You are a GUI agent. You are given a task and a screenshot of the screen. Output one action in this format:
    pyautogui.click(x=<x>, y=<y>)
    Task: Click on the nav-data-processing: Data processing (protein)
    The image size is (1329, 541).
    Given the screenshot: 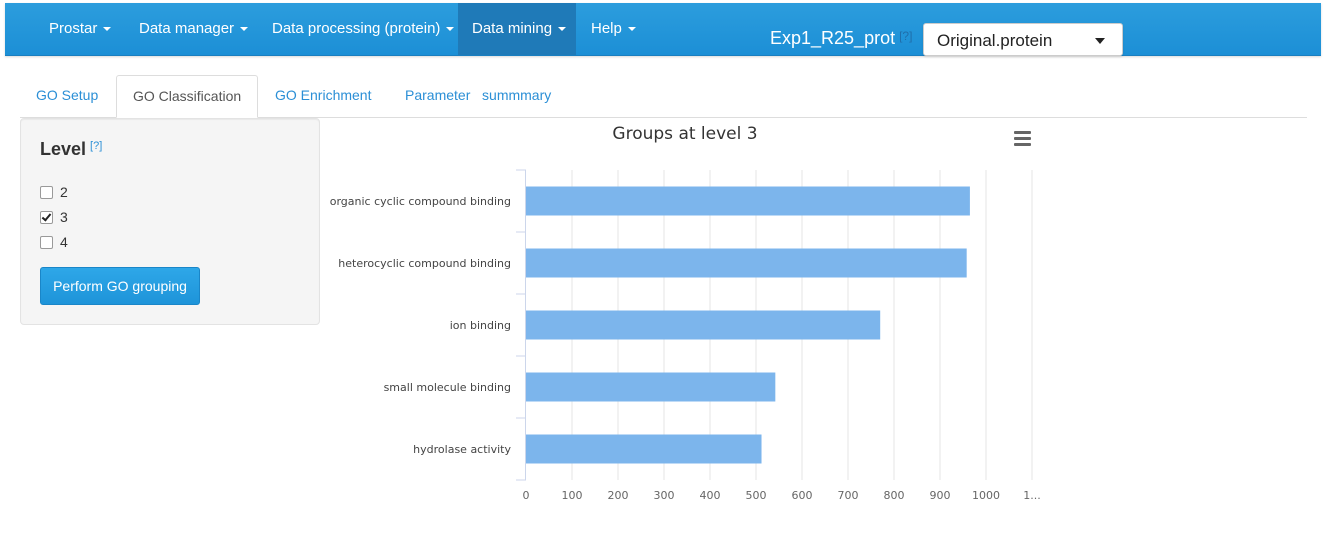 What is the action you would take?
    pyautogui.click(x=363, y=29)
    